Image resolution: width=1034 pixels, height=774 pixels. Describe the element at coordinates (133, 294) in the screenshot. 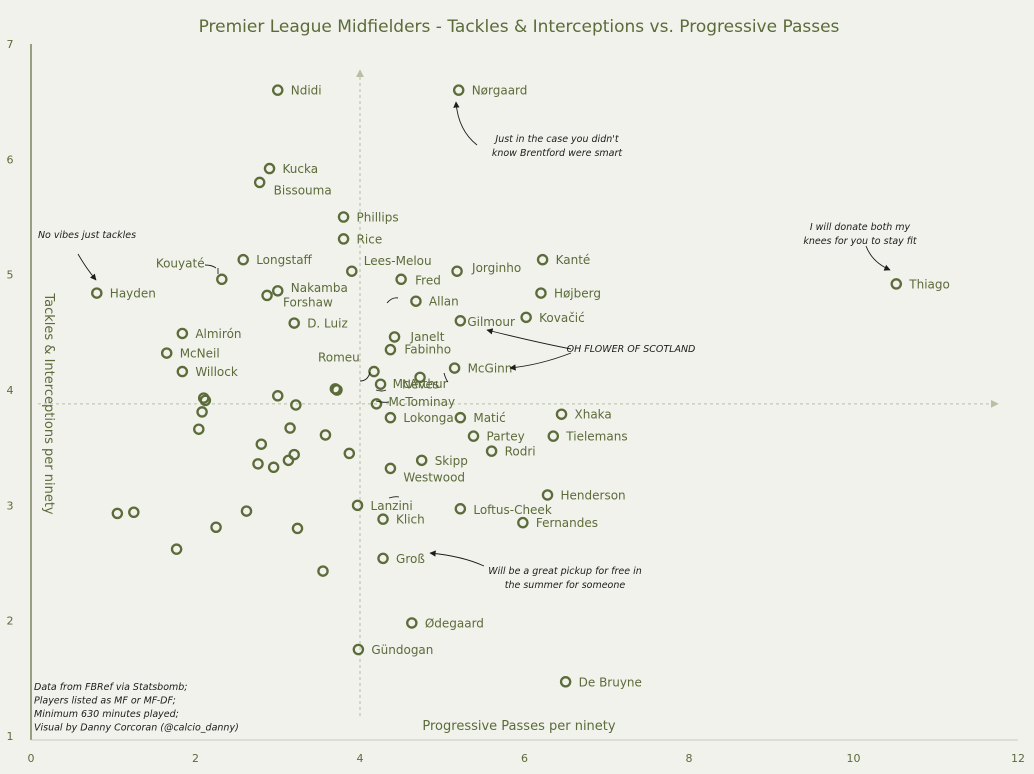

I see `point-label: Hayden` at that location.